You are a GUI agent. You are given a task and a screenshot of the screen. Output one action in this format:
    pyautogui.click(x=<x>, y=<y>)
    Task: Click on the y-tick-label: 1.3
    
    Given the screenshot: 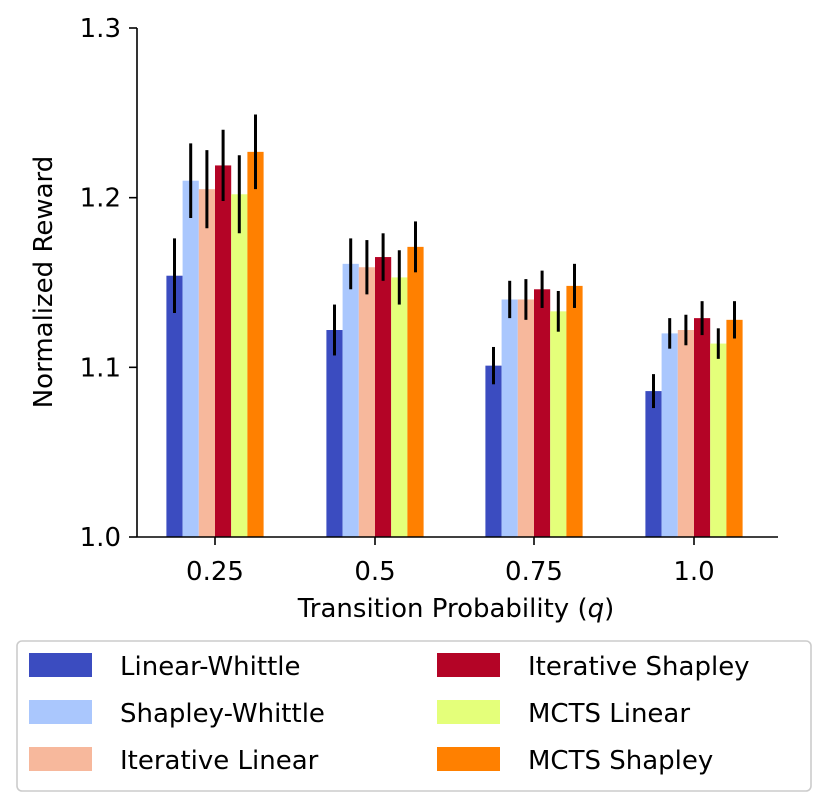 What is the action you would take?
    pyautogui.click(x=100, y=29)
    